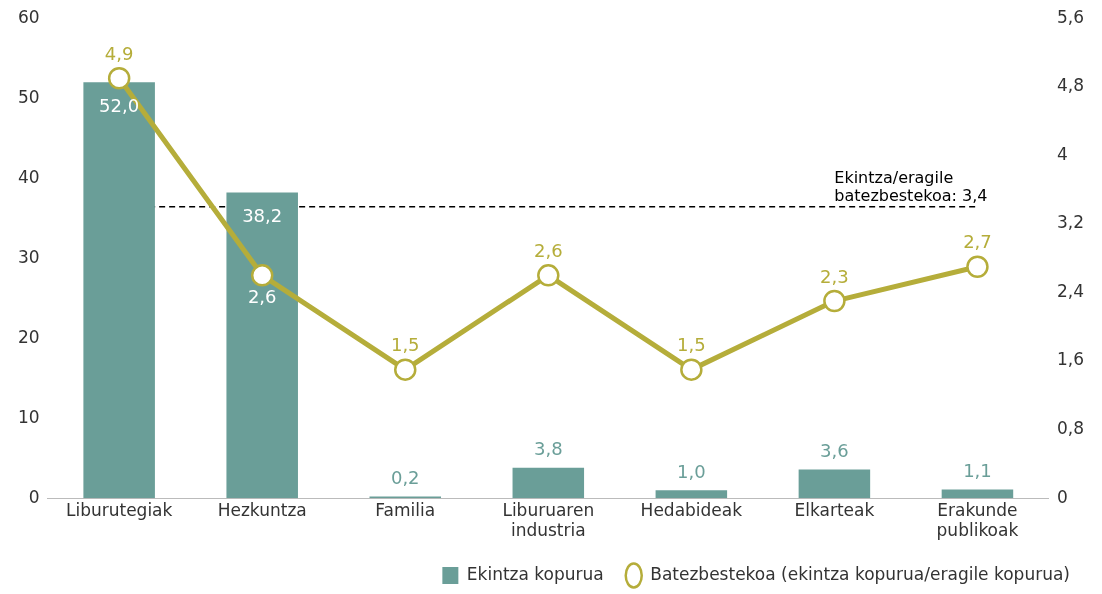 Image resolution: width=1102 pixels, height=594 pixels. What do you see at coordinates (1062, 153) in the screenshot?
I see `y2-tick-label: 4` at bounding box center [1062, 153].